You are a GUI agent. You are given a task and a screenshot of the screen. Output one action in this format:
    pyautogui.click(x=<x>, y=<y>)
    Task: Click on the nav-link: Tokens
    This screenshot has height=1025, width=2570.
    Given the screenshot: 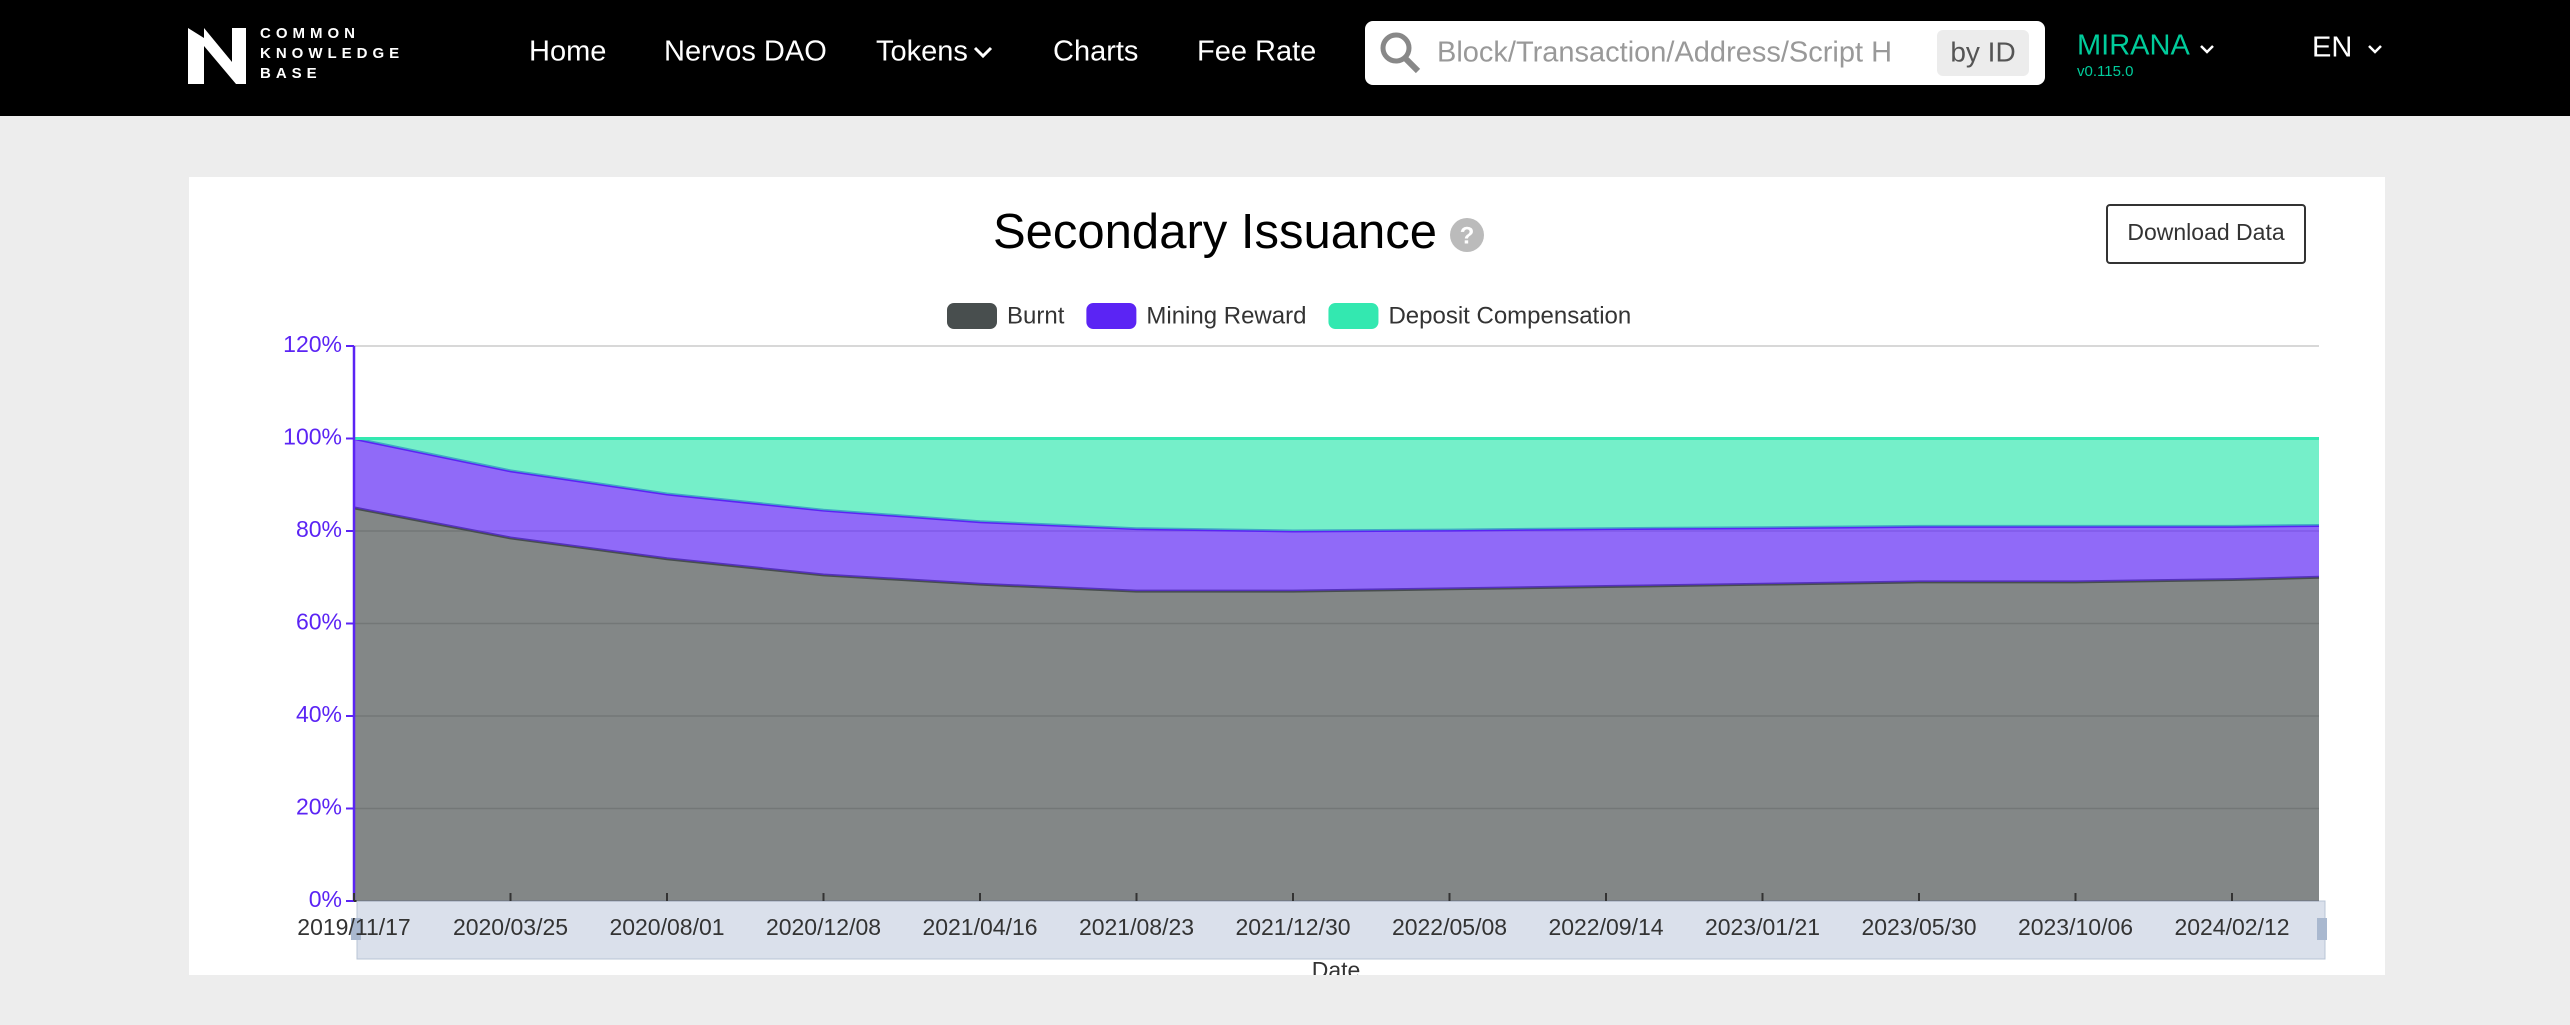 What is the action you would take?
    pyautogui.click(x=922, y=52)
    